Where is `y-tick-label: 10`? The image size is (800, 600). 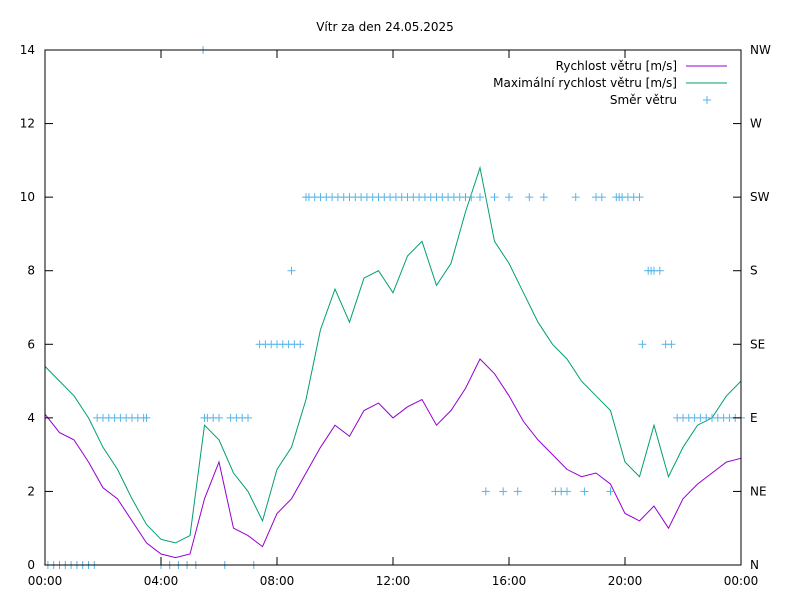 y-tick-label: 10 is located at coordinates (27, 197).